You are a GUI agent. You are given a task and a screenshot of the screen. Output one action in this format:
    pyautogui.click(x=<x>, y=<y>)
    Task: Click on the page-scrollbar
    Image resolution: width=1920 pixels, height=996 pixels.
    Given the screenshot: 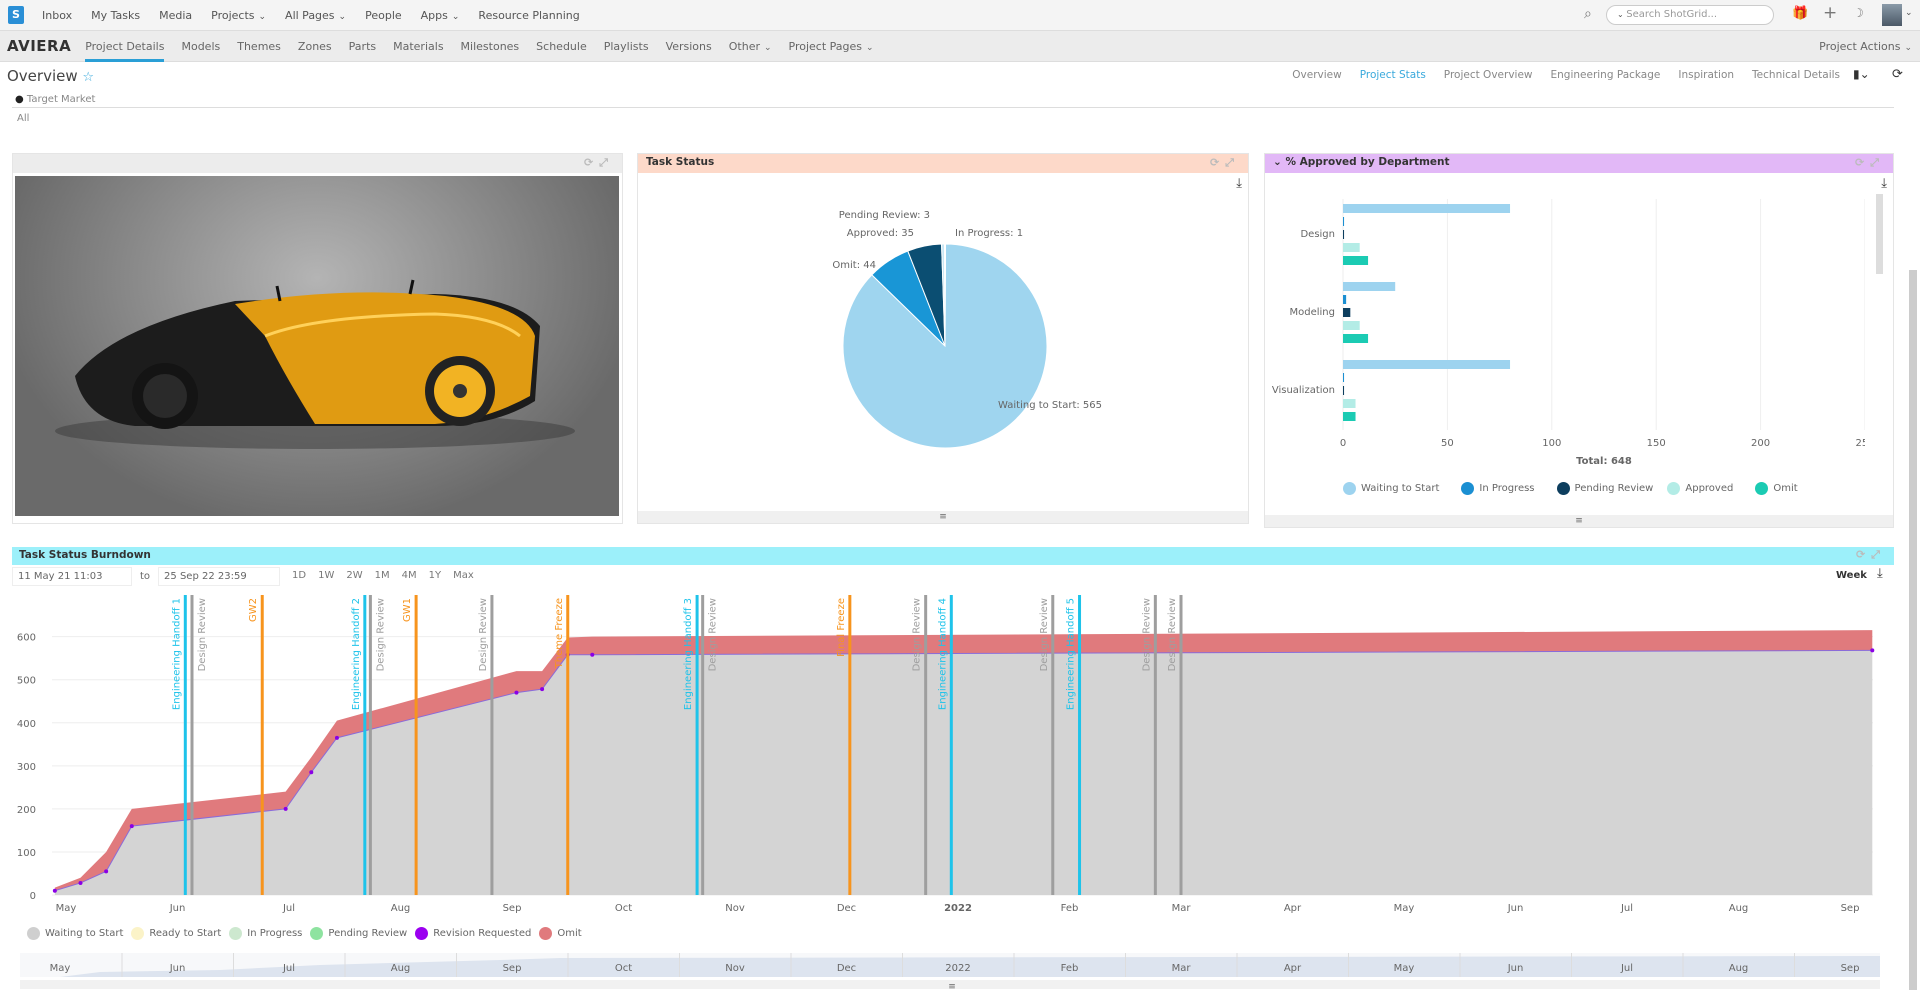 What is the action you would take?
    pyautogui.click(x=1913, y=630)
    